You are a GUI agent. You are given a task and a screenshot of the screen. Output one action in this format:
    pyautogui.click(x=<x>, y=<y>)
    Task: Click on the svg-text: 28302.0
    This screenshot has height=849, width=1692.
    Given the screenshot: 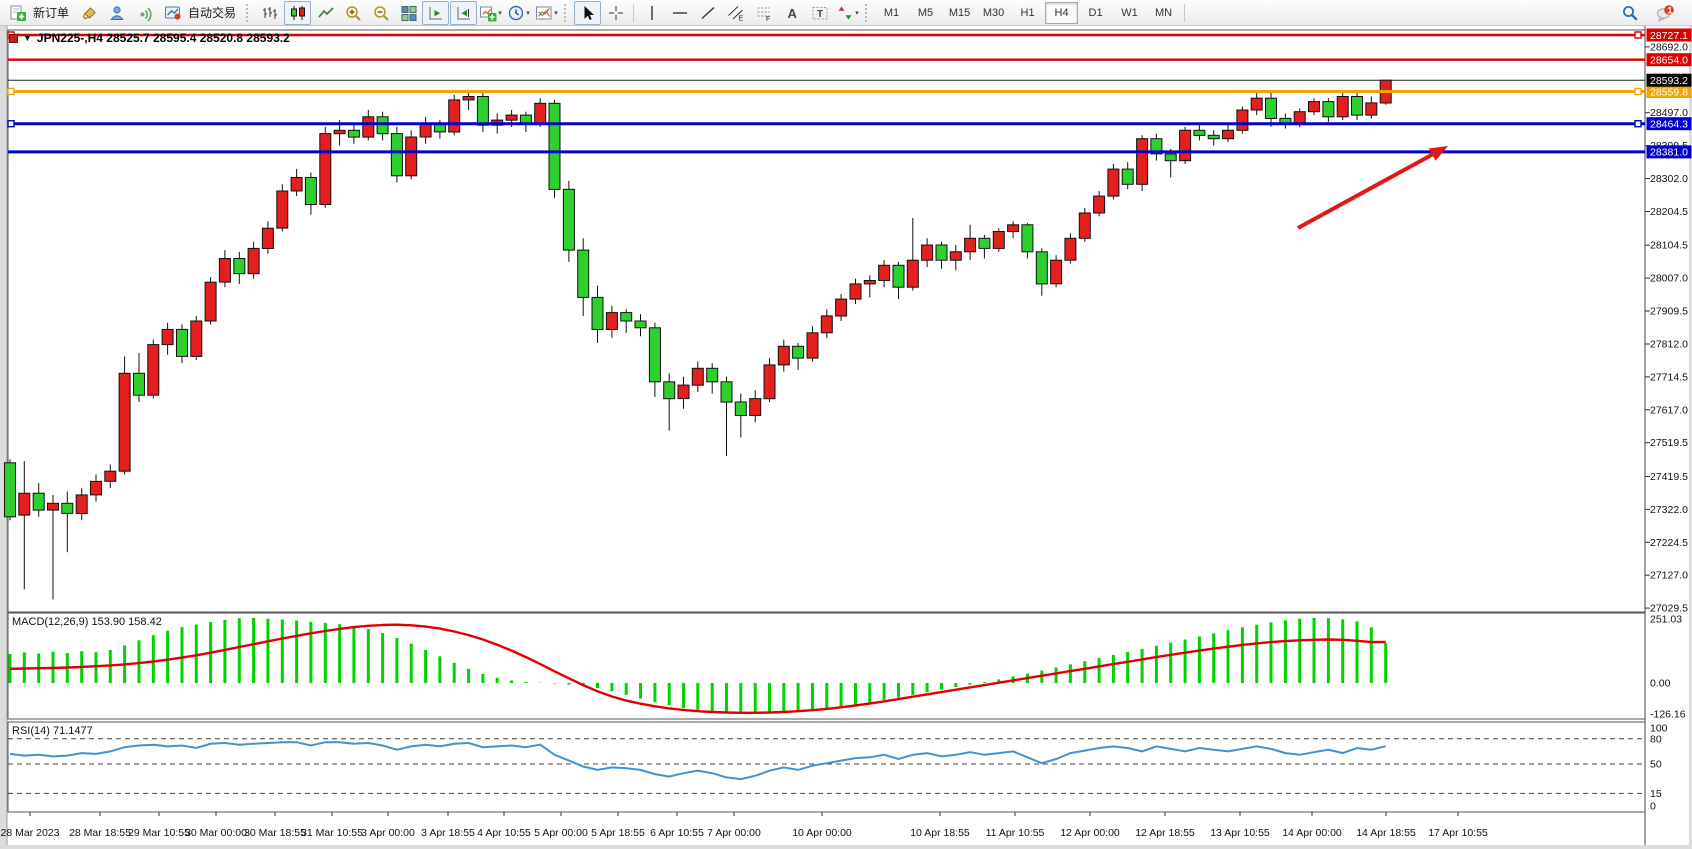 What is the action you would take?
    pyautogui.click(x=1669, y=179)
    